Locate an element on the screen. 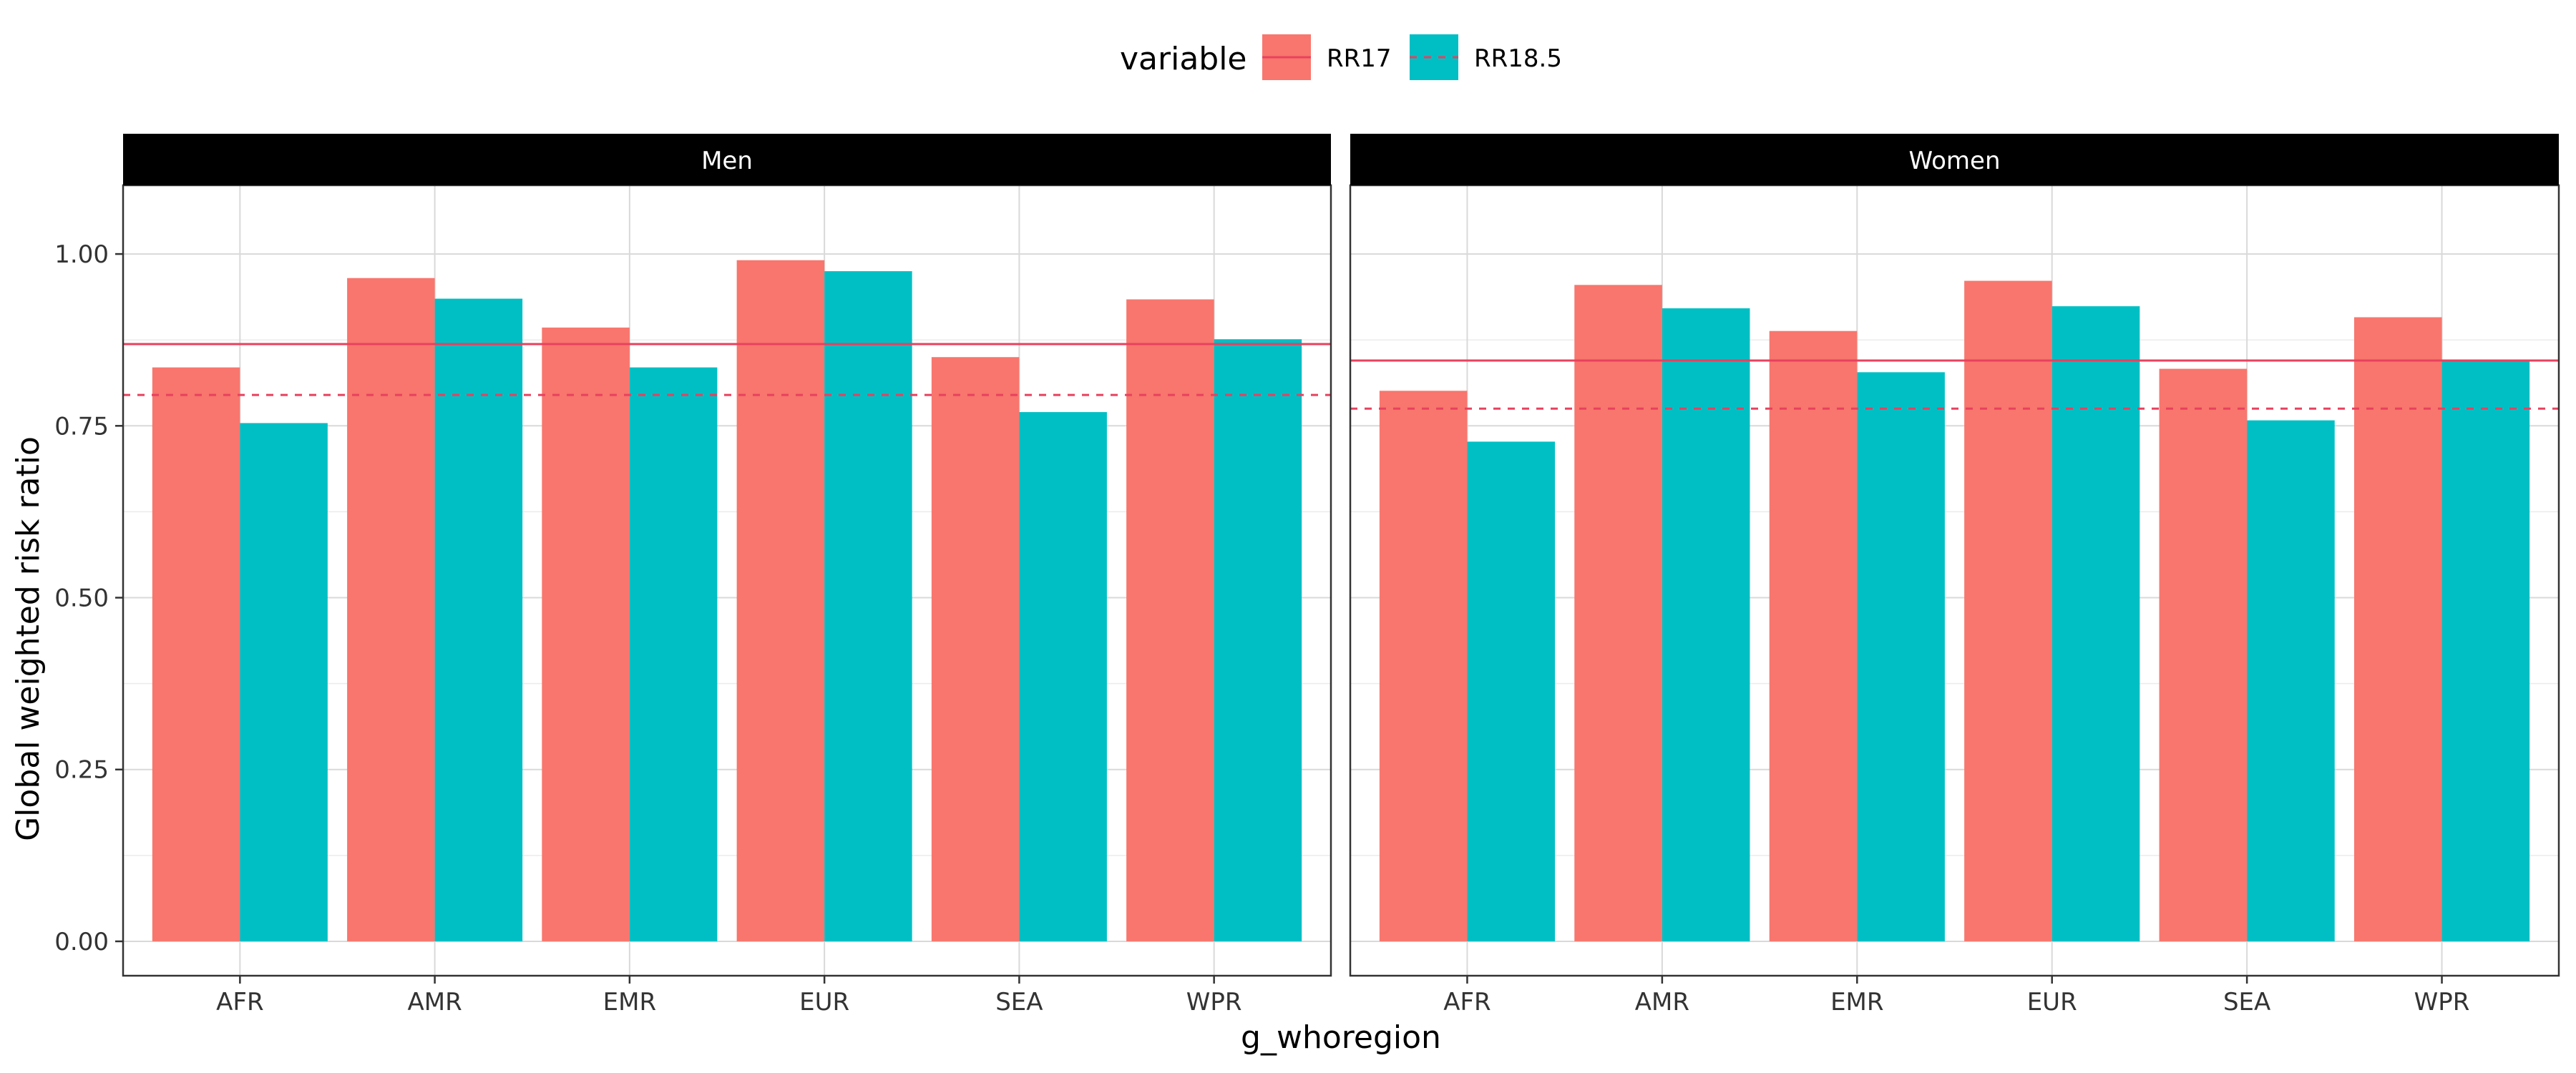  strip-men is located at coordinates (727, 159).